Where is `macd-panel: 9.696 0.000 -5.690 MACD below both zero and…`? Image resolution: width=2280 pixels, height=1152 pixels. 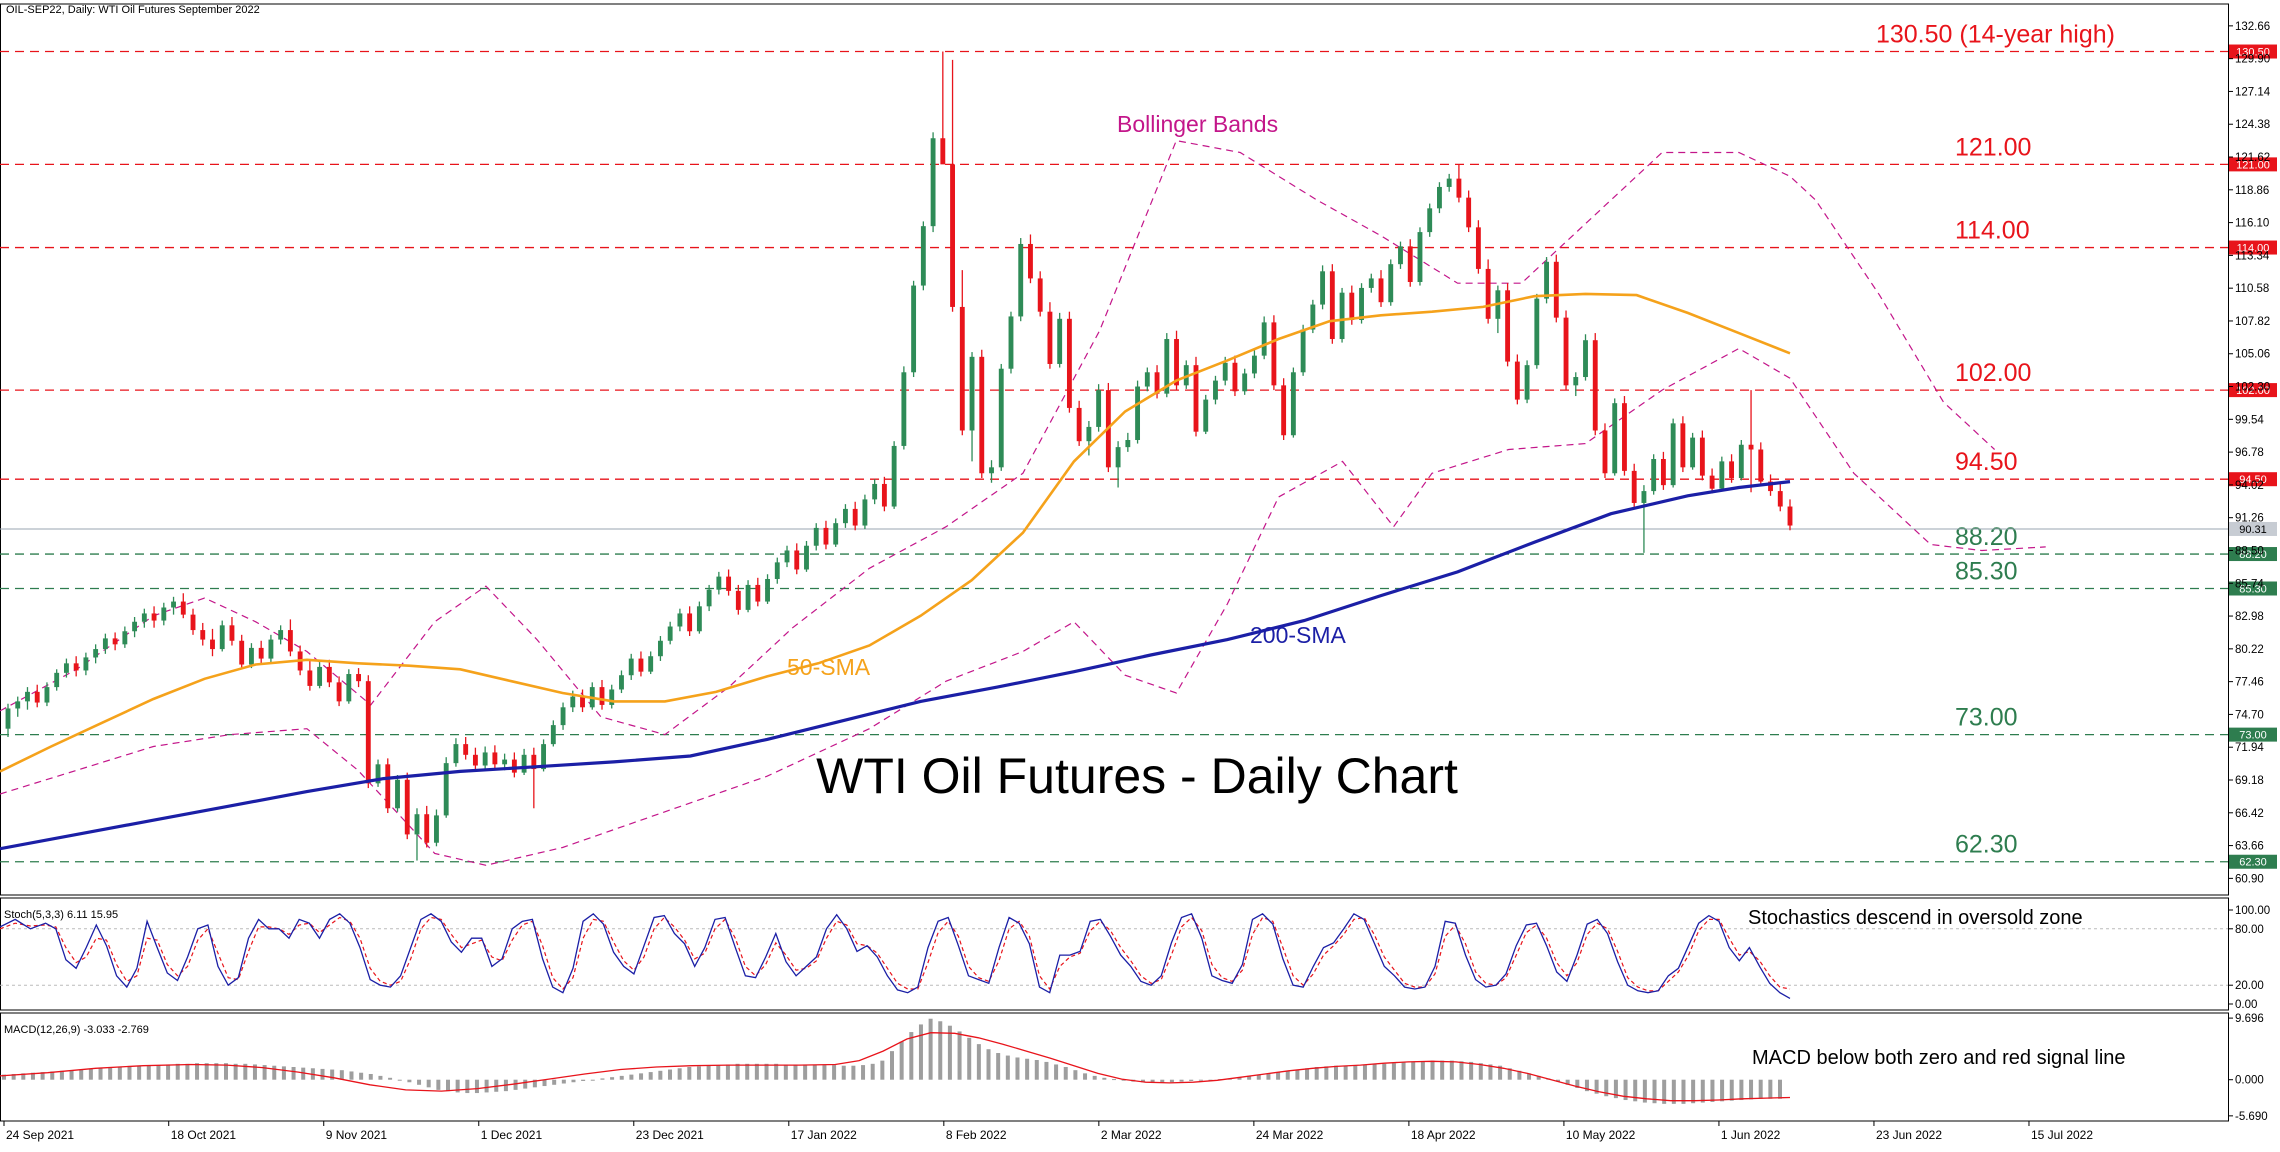 macd-panel: 9.696 0.000 -5.690 MACD below both zero and… is located at coordinates (1134, 1068).